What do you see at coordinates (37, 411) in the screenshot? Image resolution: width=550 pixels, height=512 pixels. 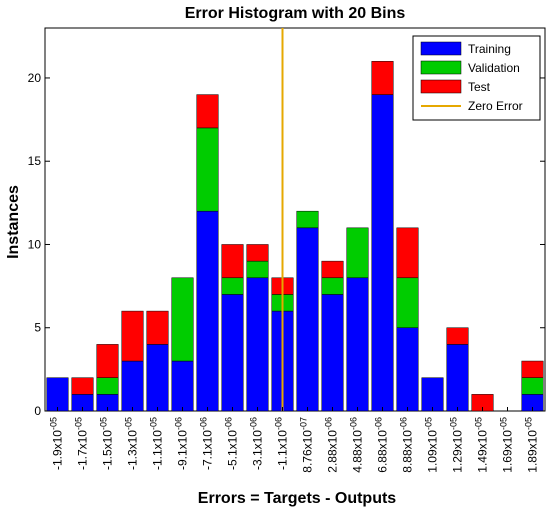 I see `y-tick-label: 0` at bounding box center [37, 411].